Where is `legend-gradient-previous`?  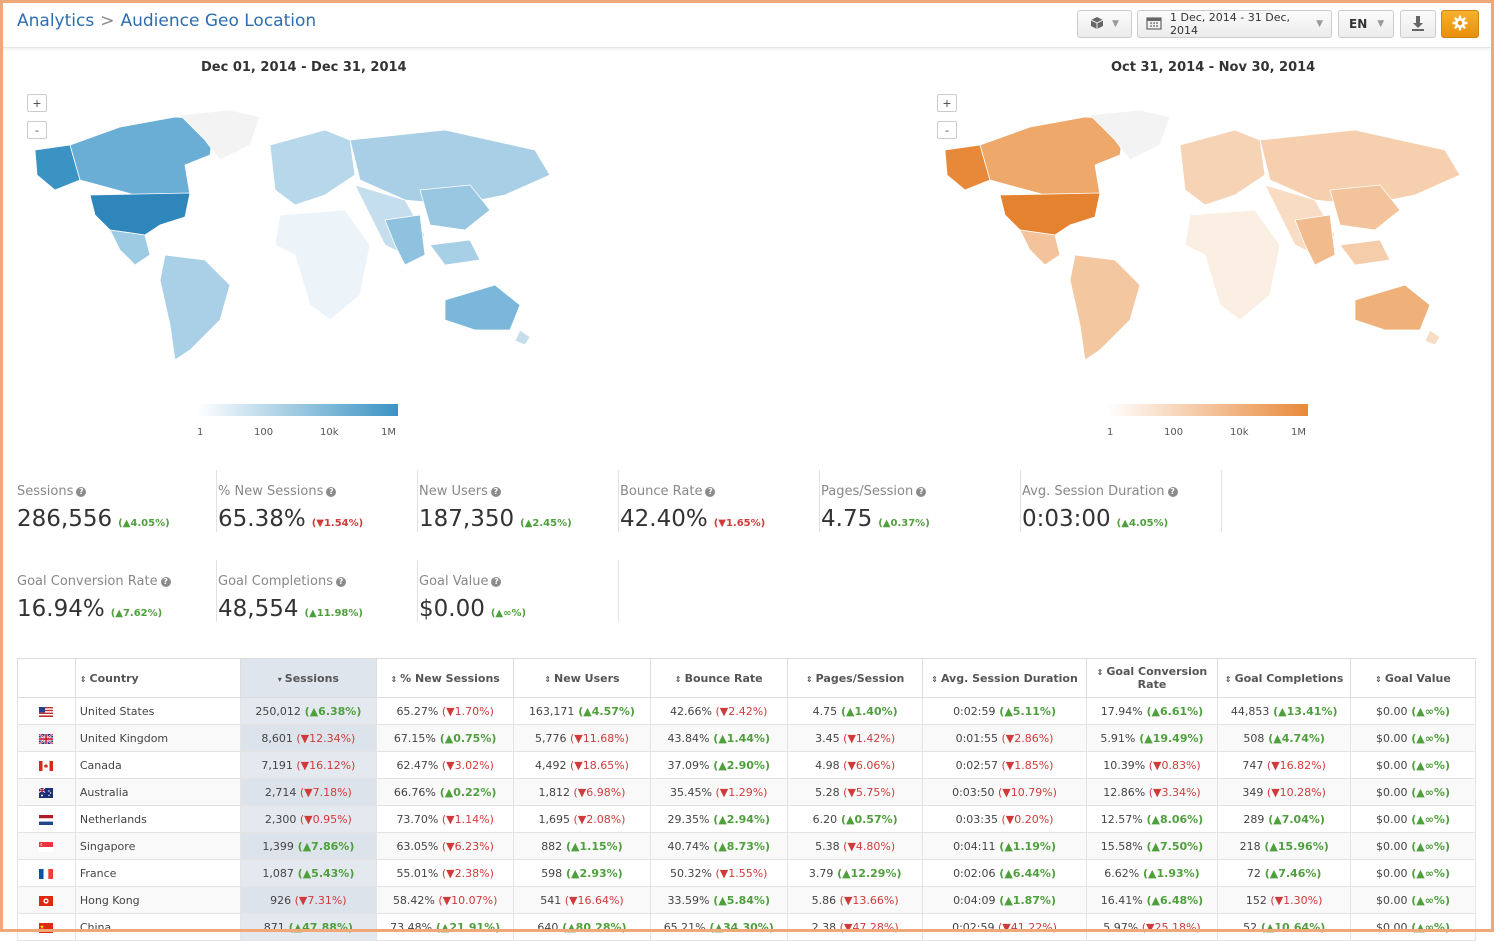
legend-gradient-previous is located at coordinates (1207, 410).